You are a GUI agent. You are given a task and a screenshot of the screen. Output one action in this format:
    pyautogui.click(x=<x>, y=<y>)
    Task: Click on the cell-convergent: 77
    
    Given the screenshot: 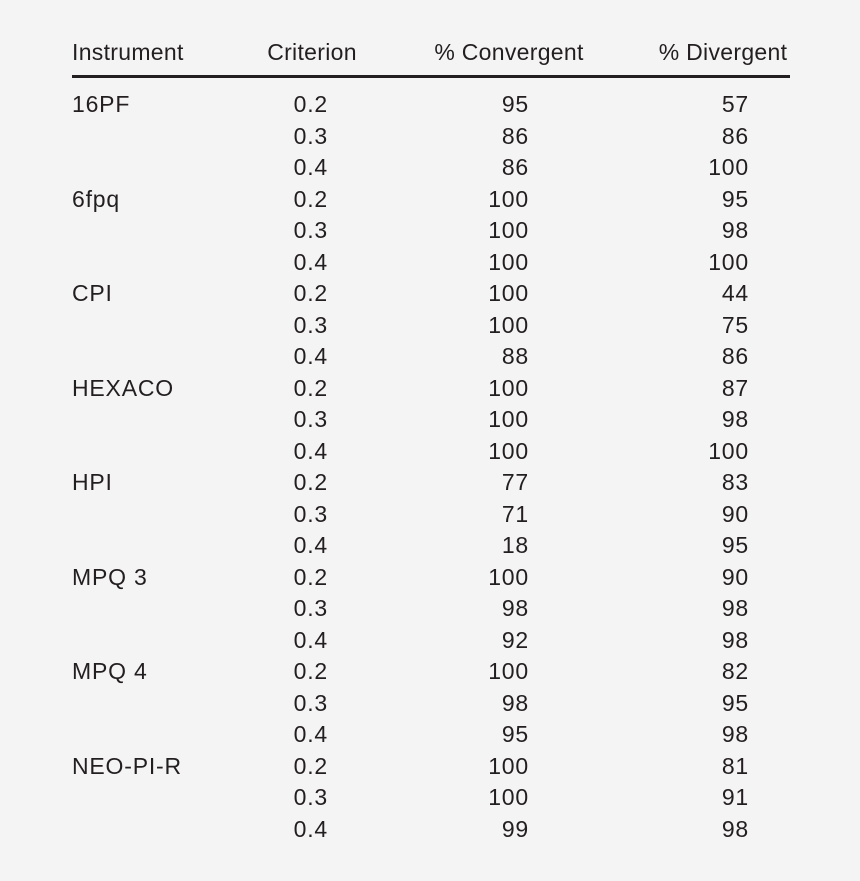 What is the action you would take?
    pyautogui.click(x=515, y=482)
    